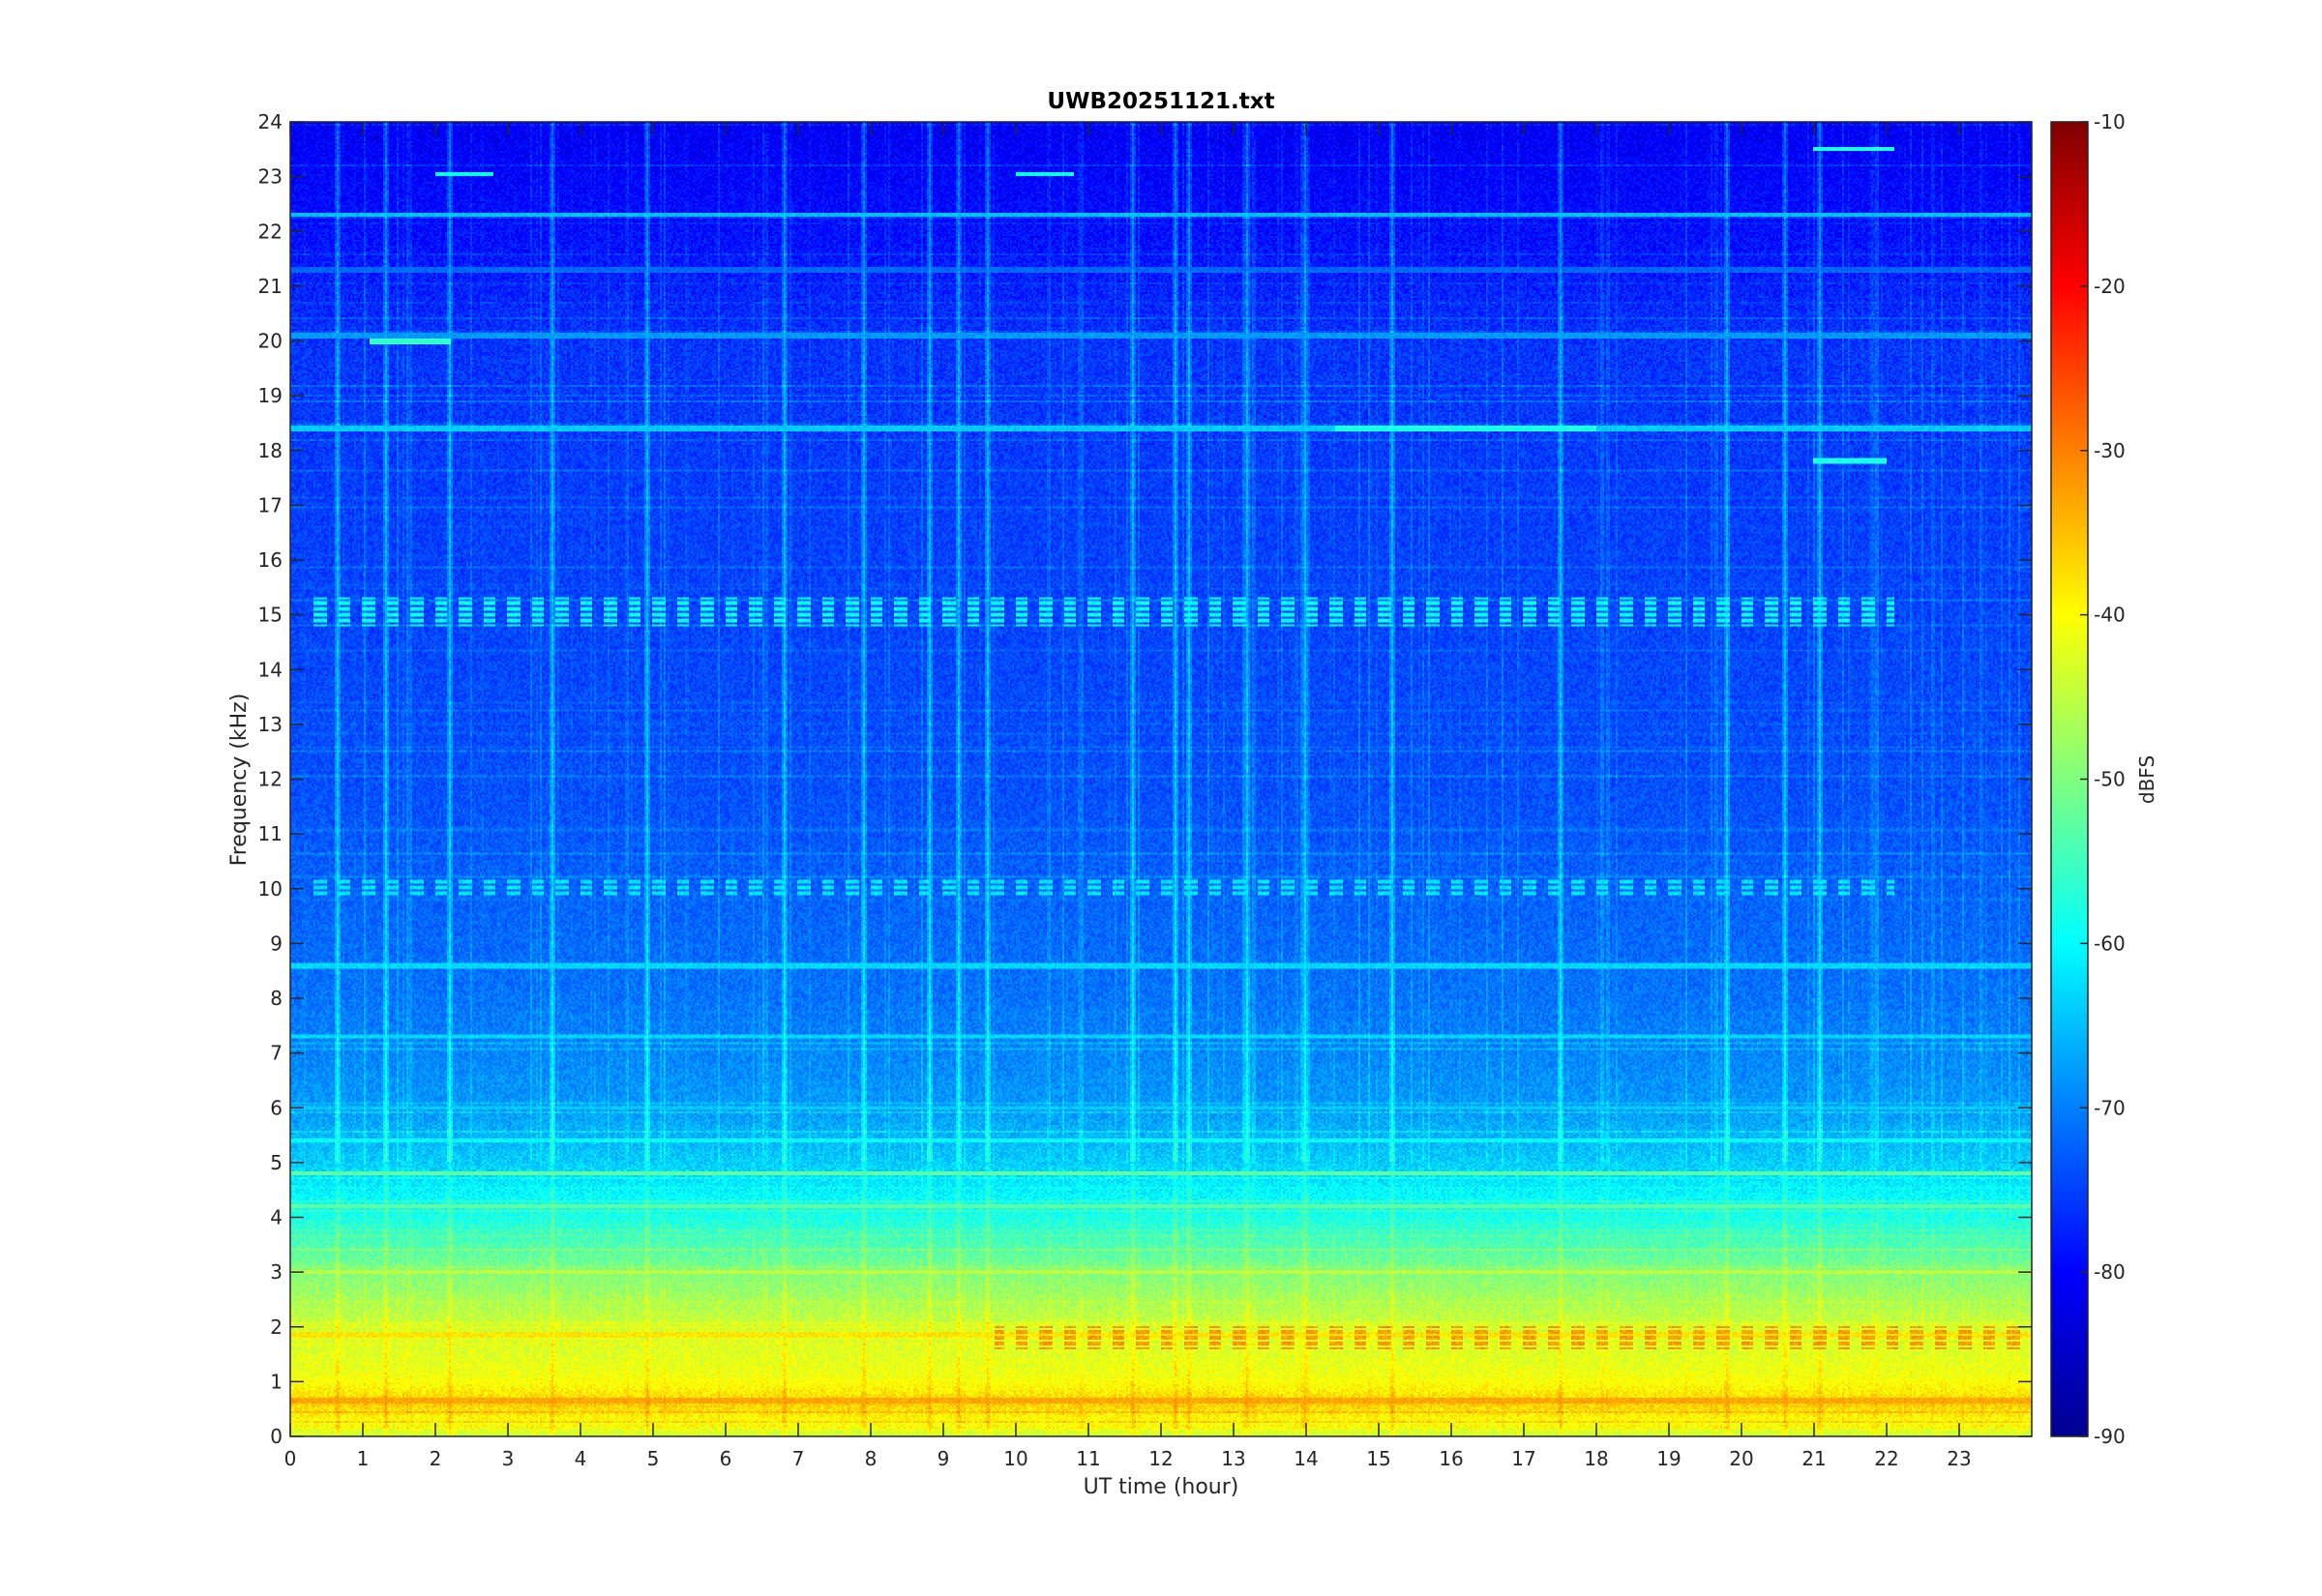  What do you see at coordinates (270, 450) in the screenshot?
I see `y-tick-label: 18` at bounding box center [270, 450].